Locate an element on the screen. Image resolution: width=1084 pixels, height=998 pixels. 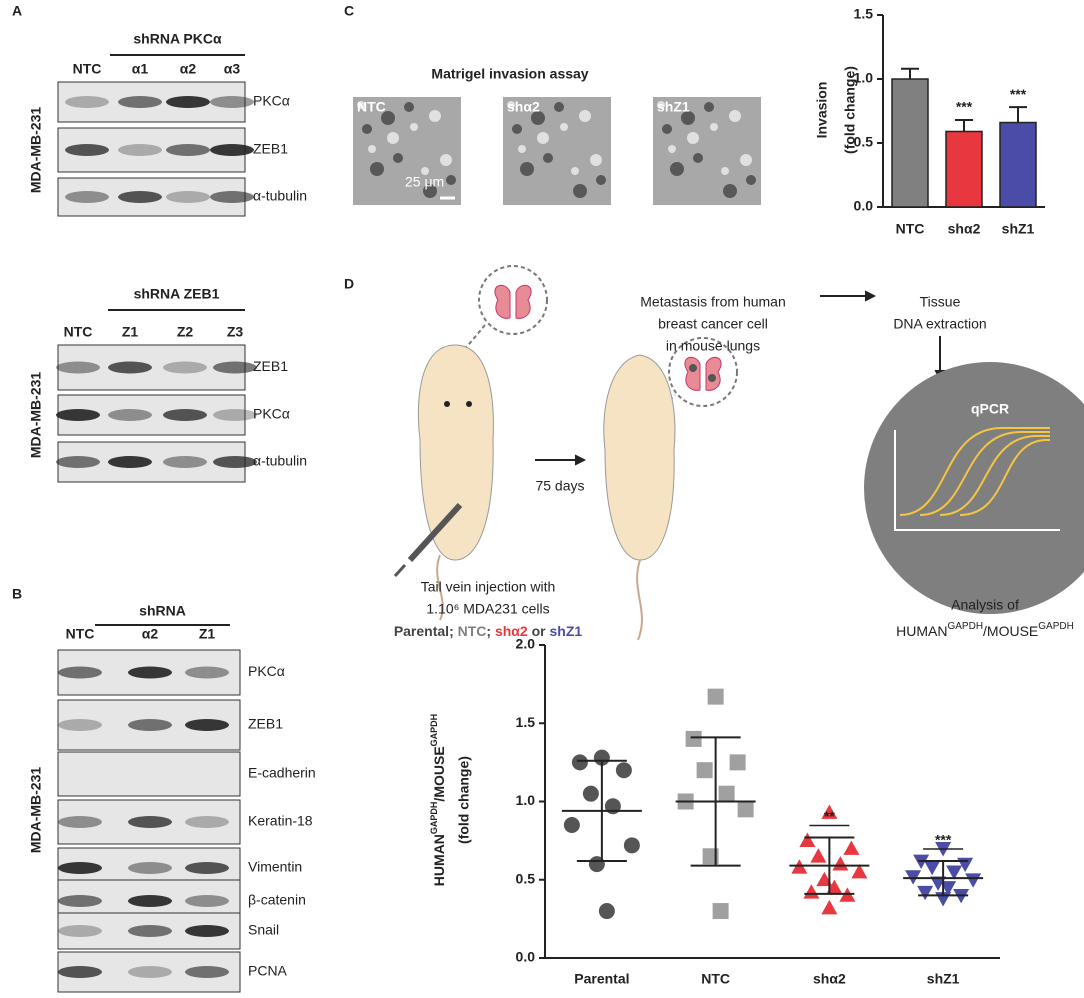
lane-label: Z3 is located at coordinates (235, 332).